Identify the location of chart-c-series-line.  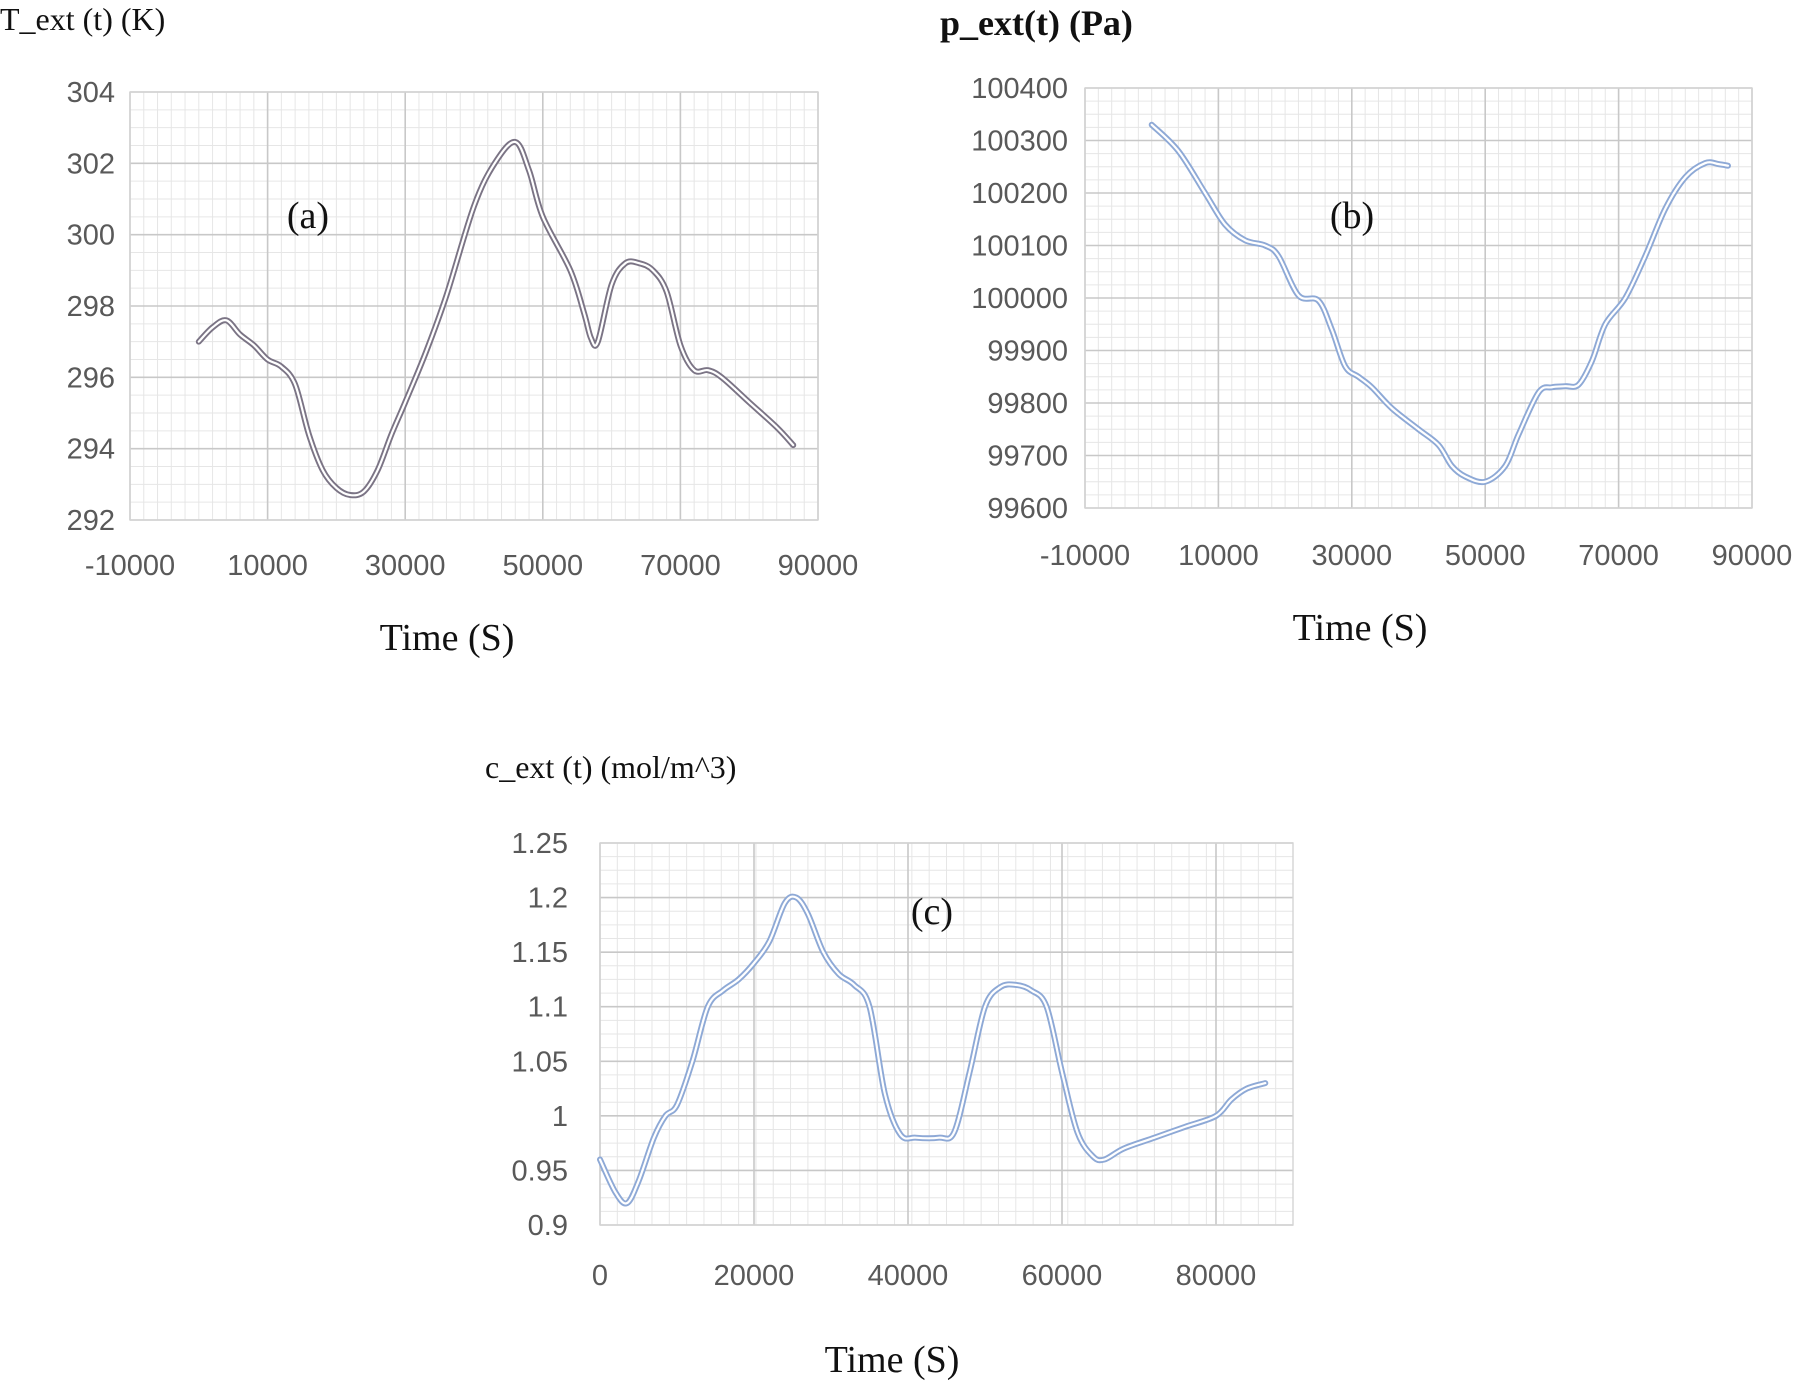
(933, 1050).